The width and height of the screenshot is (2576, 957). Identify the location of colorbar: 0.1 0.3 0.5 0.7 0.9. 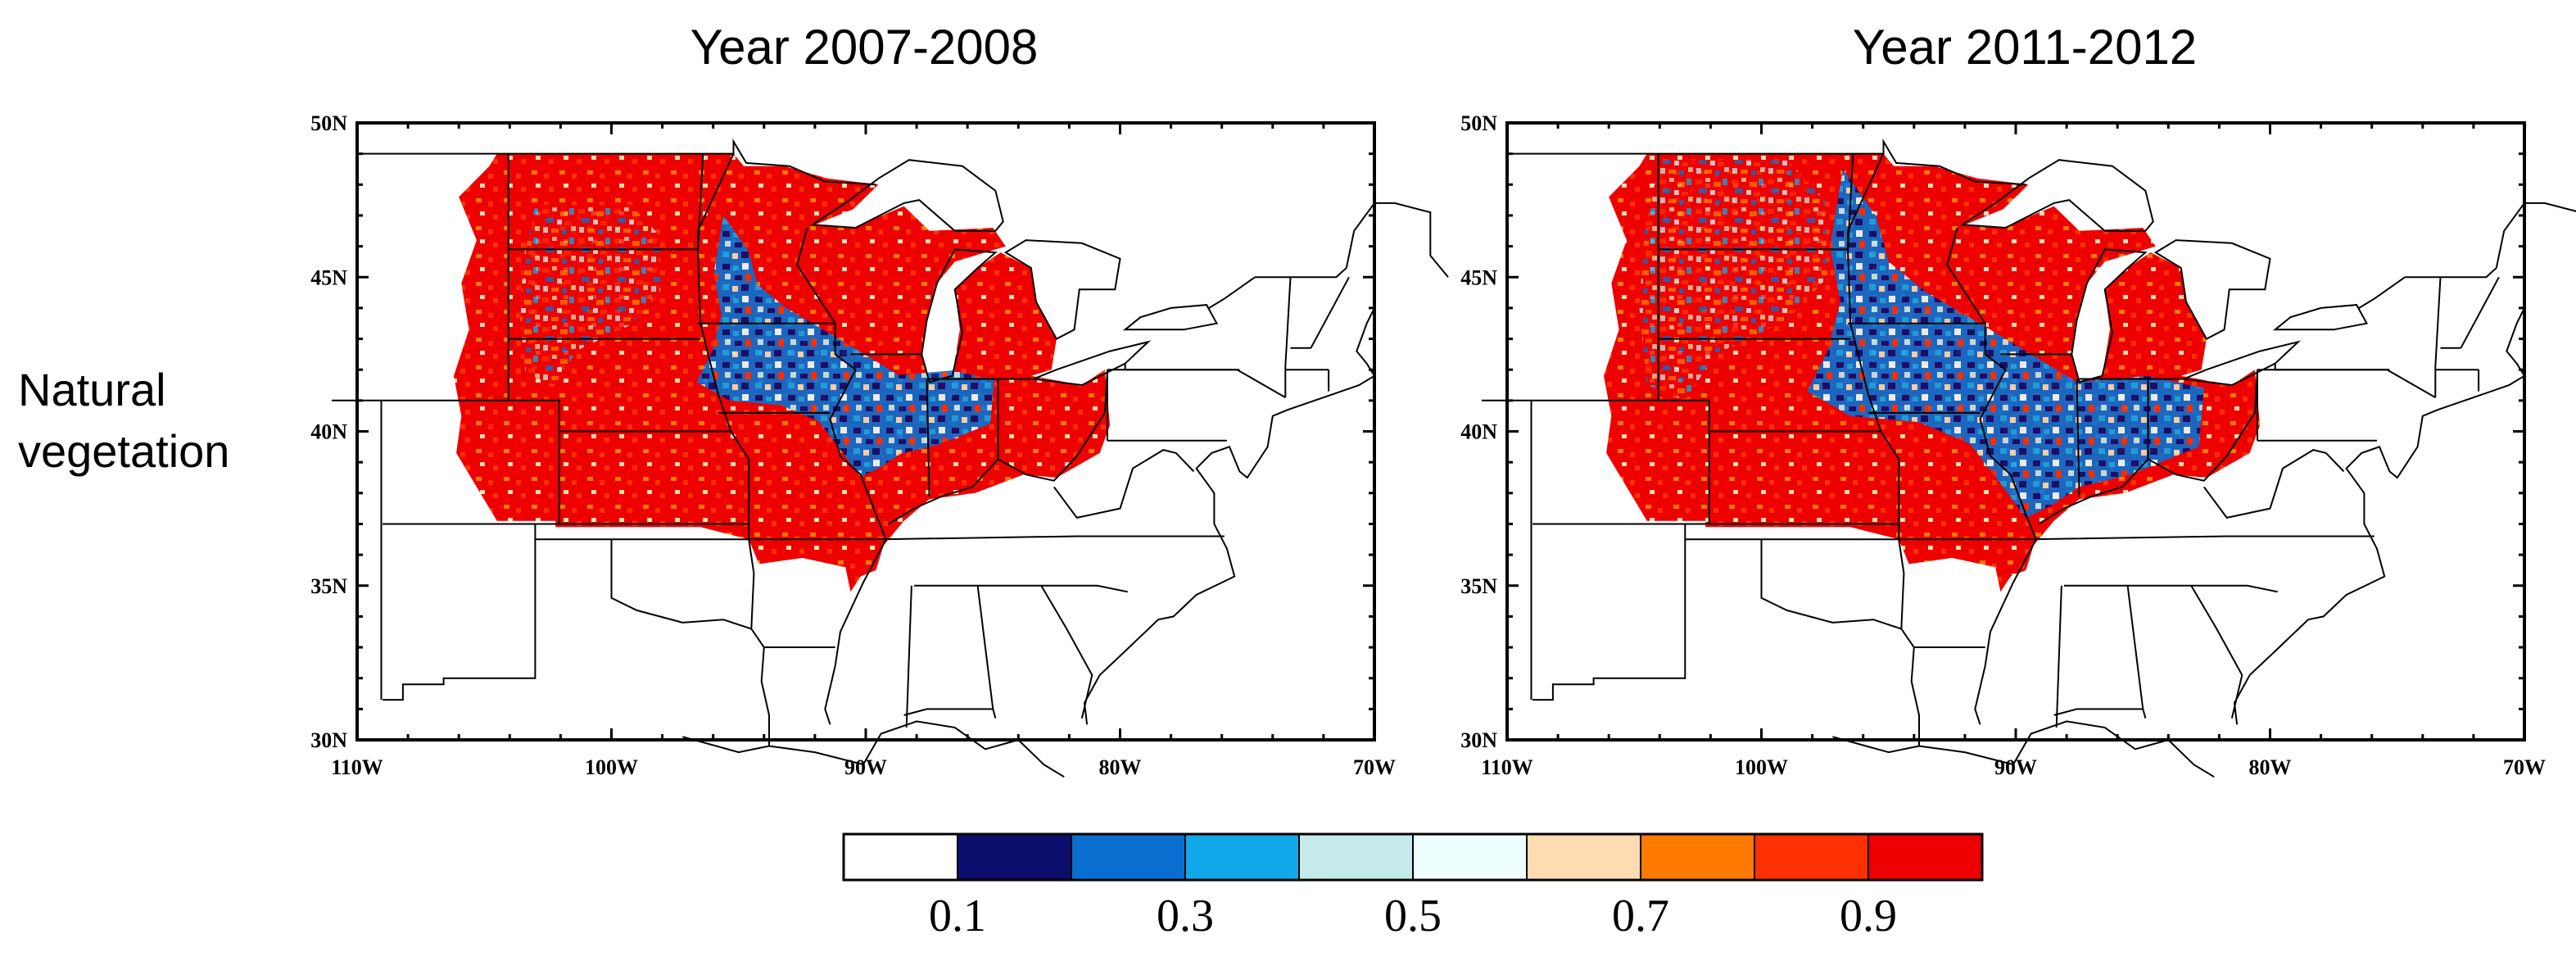
(1413, 886).